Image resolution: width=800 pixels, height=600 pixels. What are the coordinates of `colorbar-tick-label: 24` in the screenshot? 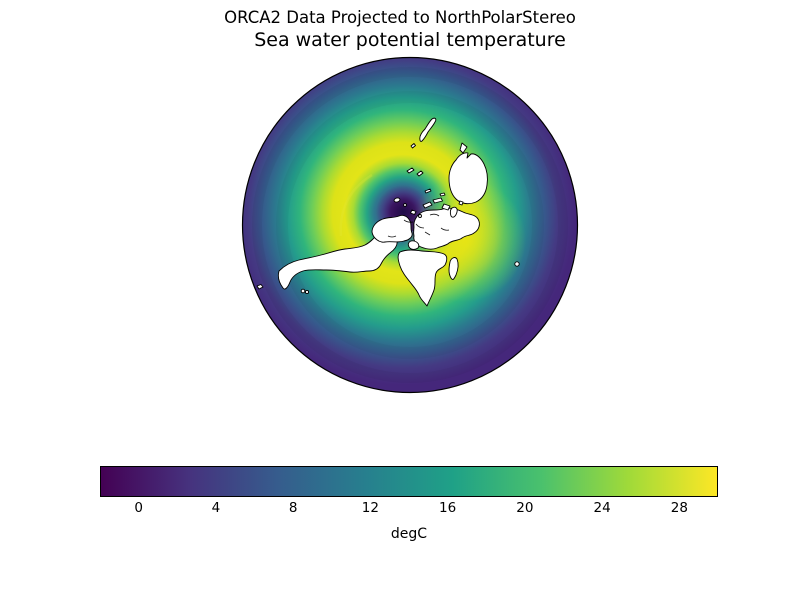 It's located at (602, 508).